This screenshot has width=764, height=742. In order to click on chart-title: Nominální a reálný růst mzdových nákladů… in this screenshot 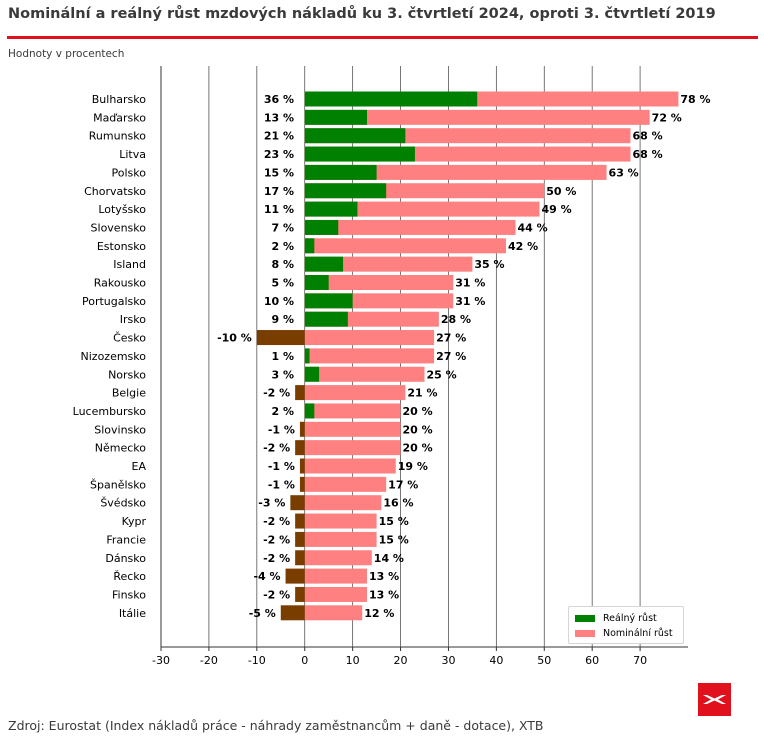, I will do `click(362, 14)`.